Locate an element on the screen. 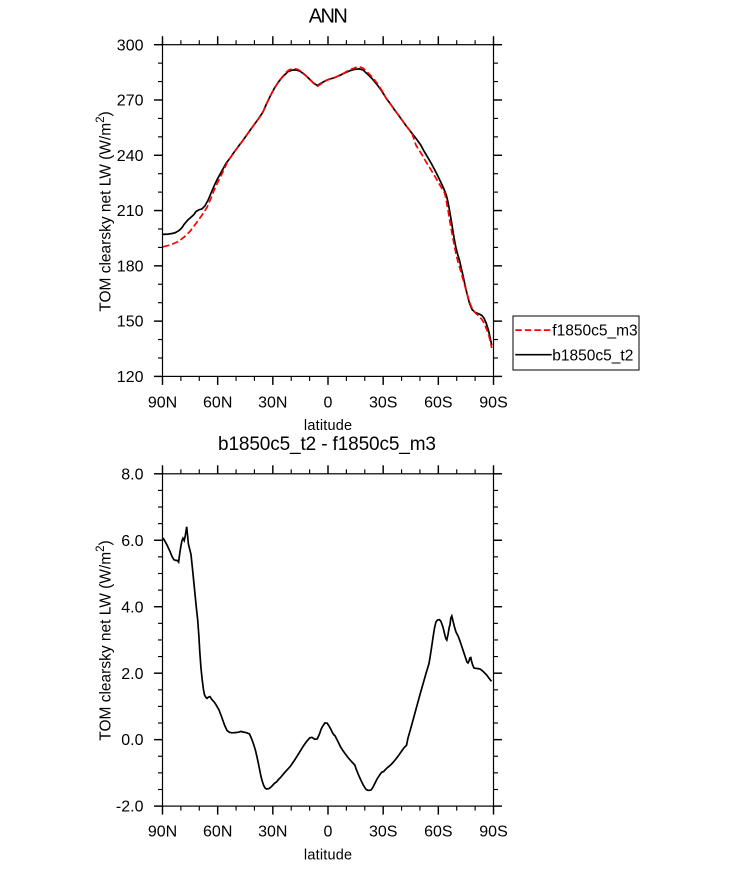  svg-text: 240 is located at coordinates (130, 156).